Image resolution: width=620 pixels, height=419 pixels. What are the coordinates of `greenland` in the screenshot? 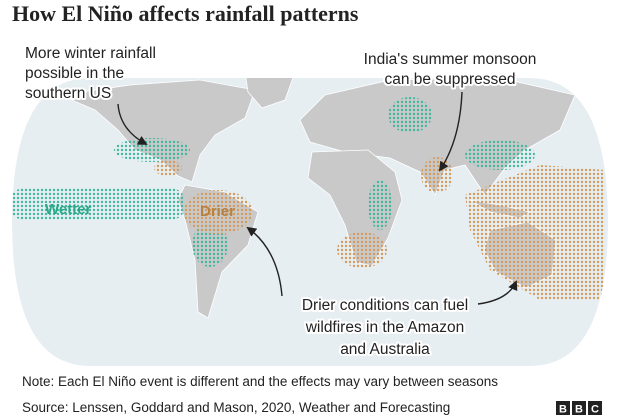 It's located at (270, 93).